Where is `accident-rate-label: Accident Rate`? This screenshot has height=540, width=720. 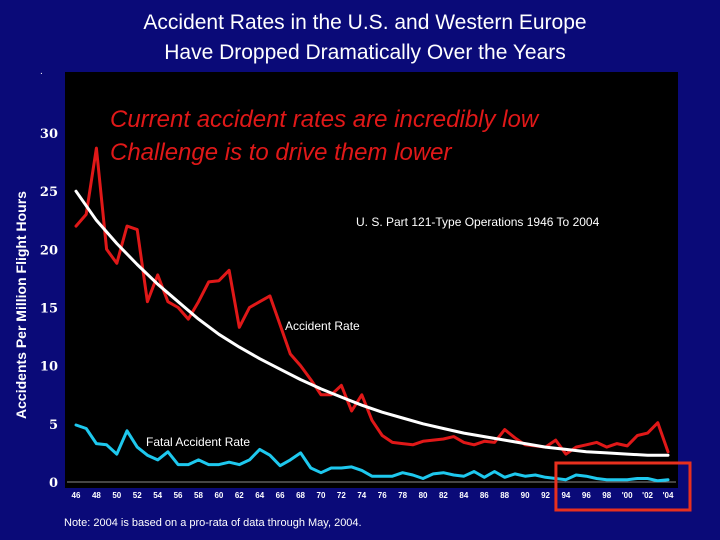
accident-rate-label: Accident Rate is located at coordinates (322, 326).